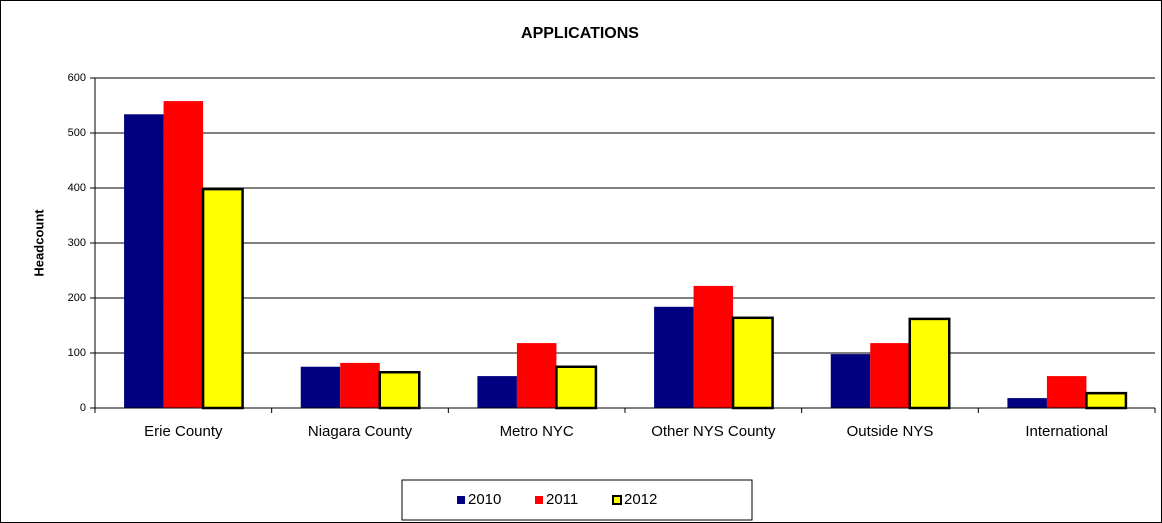 The width and height of the screenshot is (1162, 523). I want to click on y-tick-label: 0, so click(83, 408).